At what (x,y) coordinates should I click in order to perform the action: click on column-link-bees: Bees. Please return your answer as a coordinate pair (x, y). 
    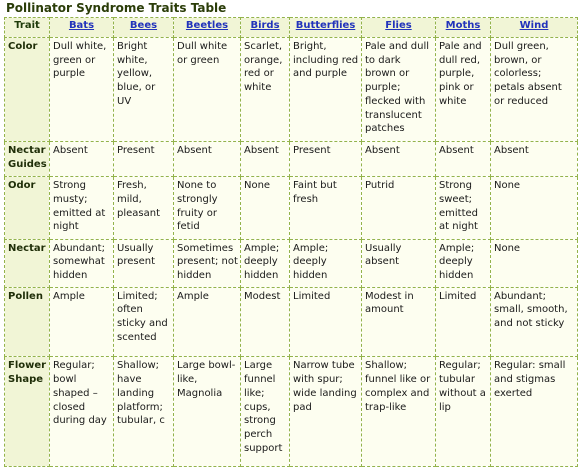
    Looking at the image, I should click on (143, 25).